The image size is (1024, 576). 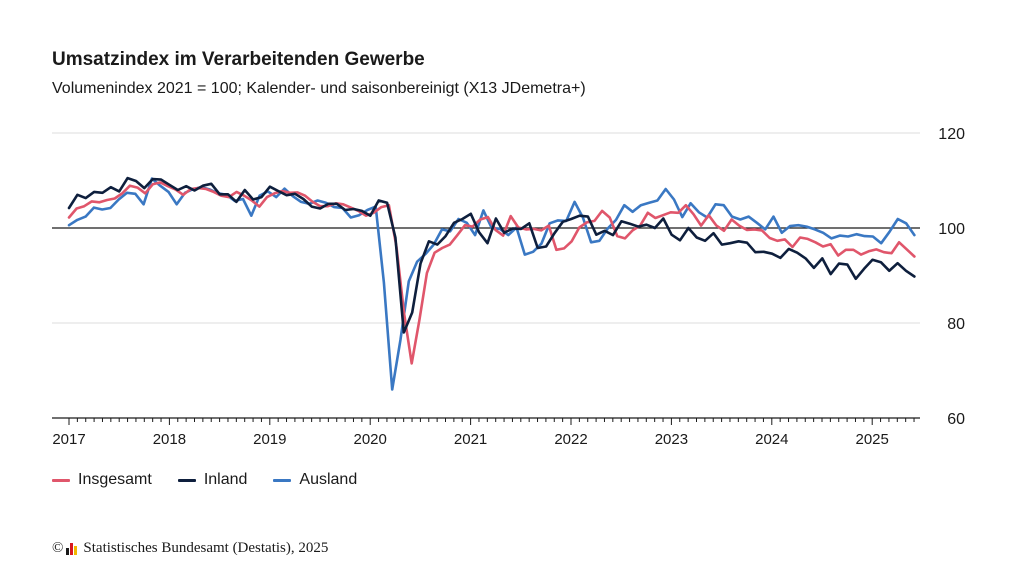 What do you see at coordinates (68, 439) in the screenshot?
I see `x-tick-label: 2017` at bounding box center [68, 439].